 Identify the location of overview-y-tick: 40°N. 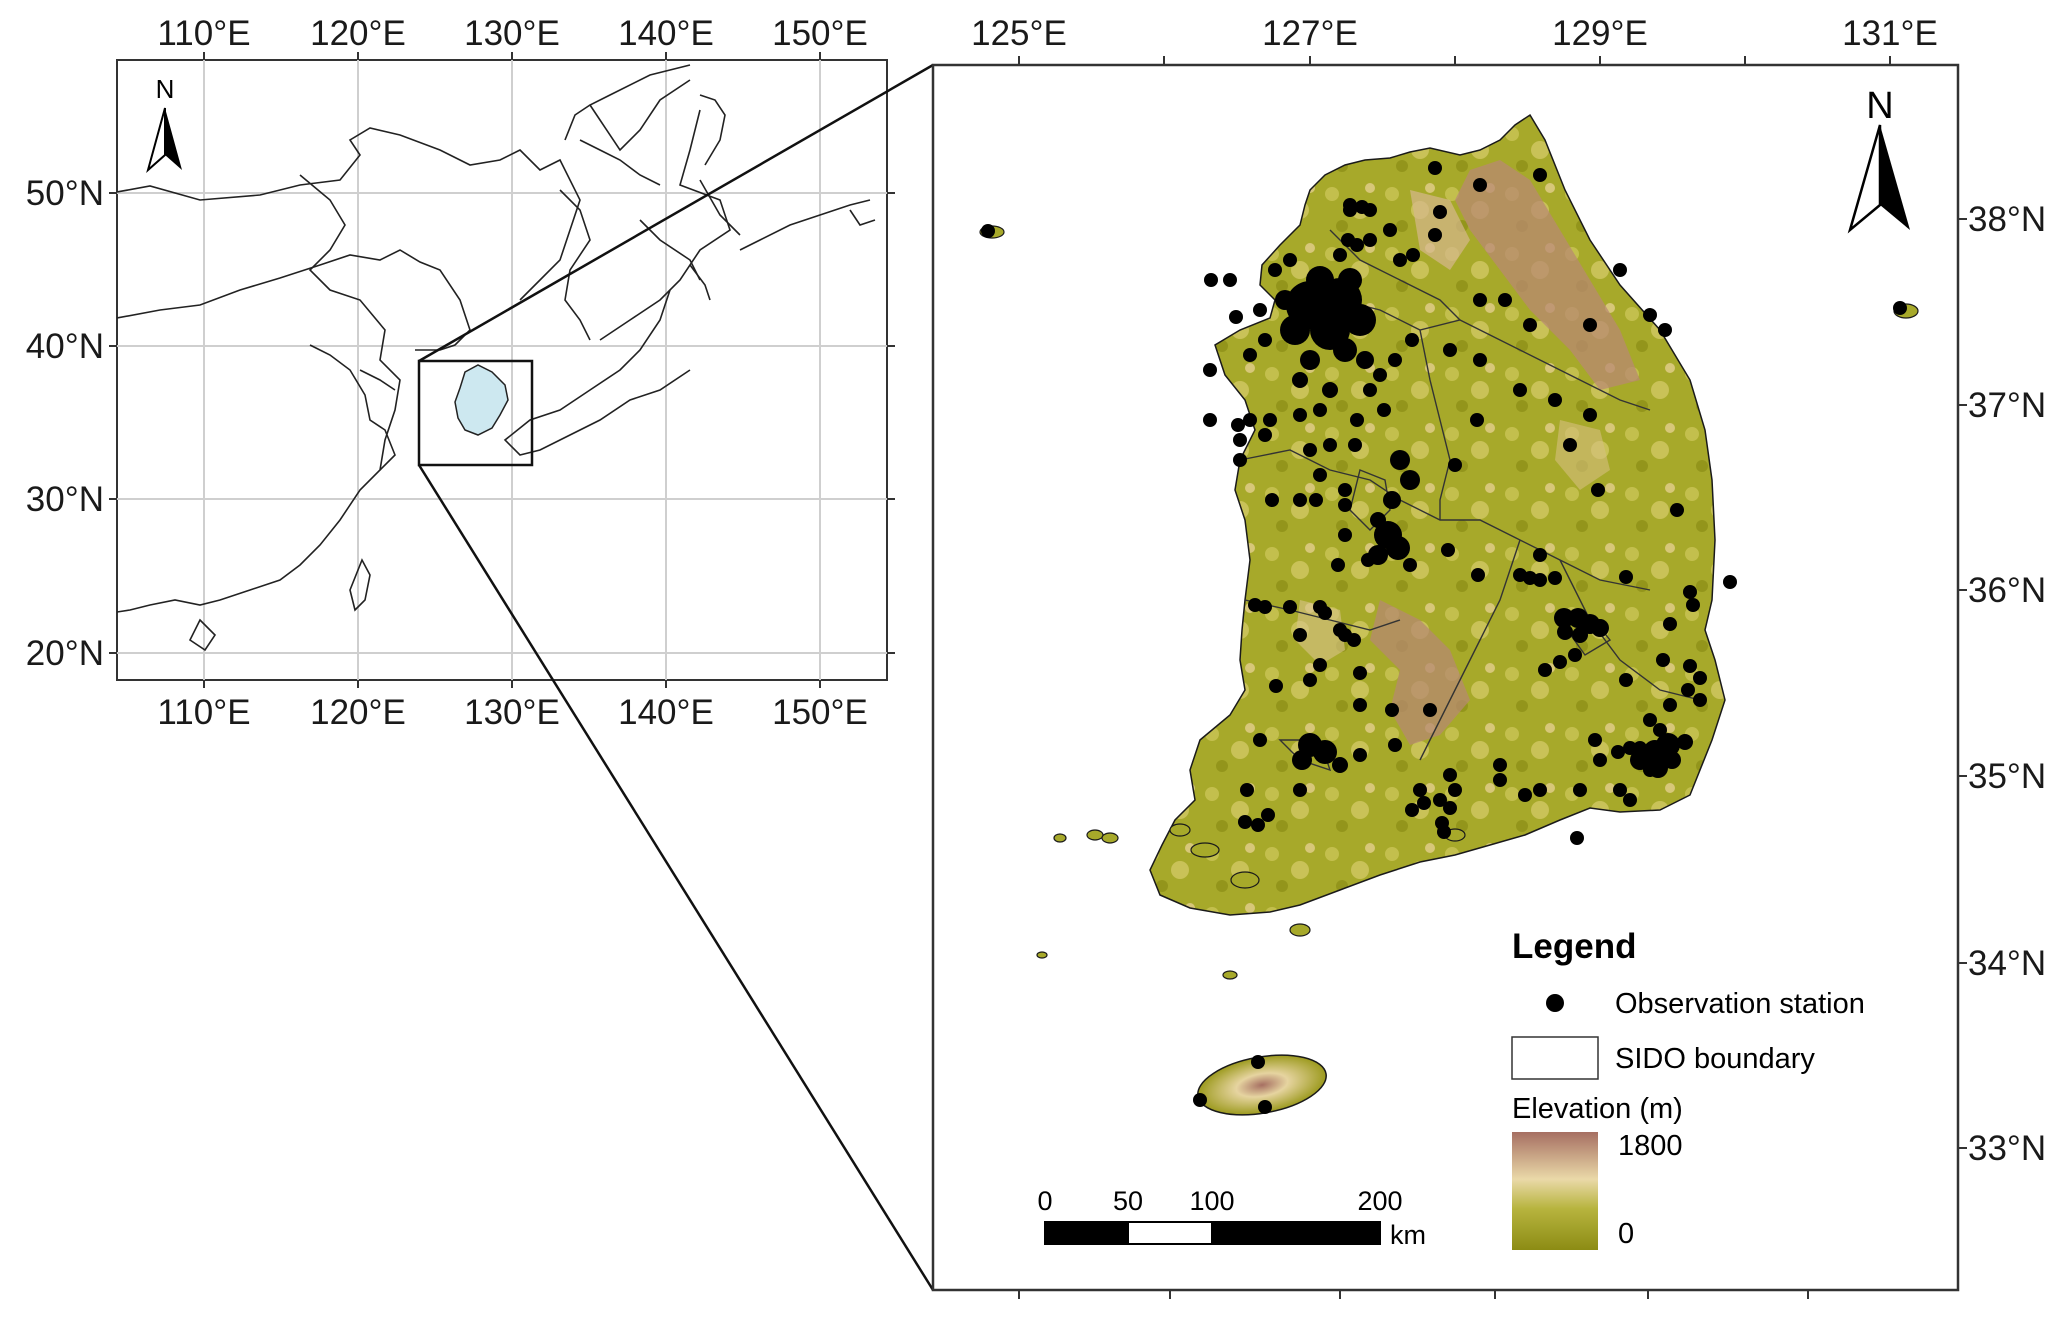
(65, 346).